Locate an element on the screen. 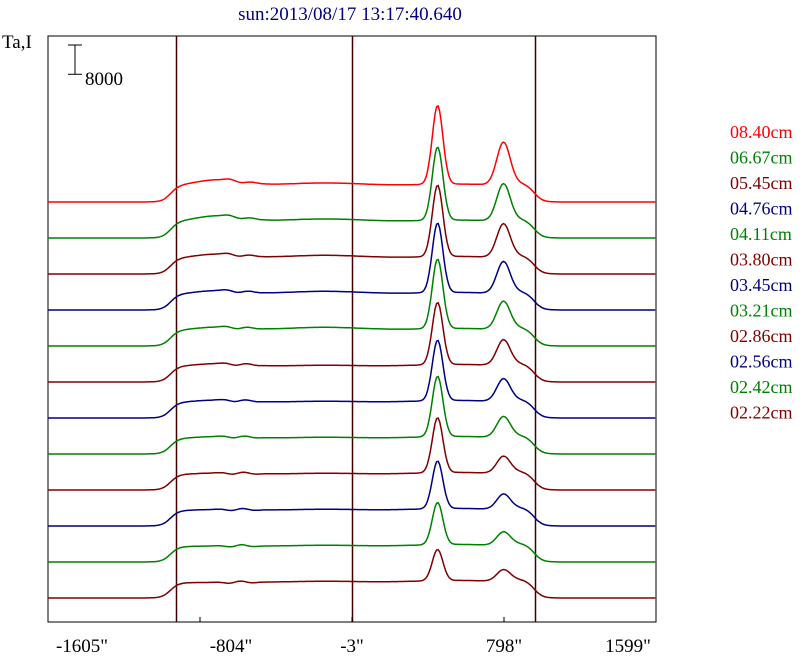  series-line-02.56cm is located at coordinates (352, 493).